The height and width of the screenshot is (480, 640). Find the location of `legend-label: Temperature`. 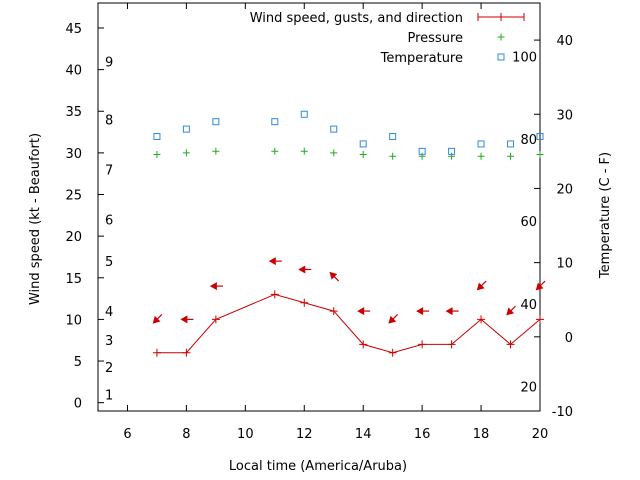

legend-label: Temperature is located at coordinates (421, 58).